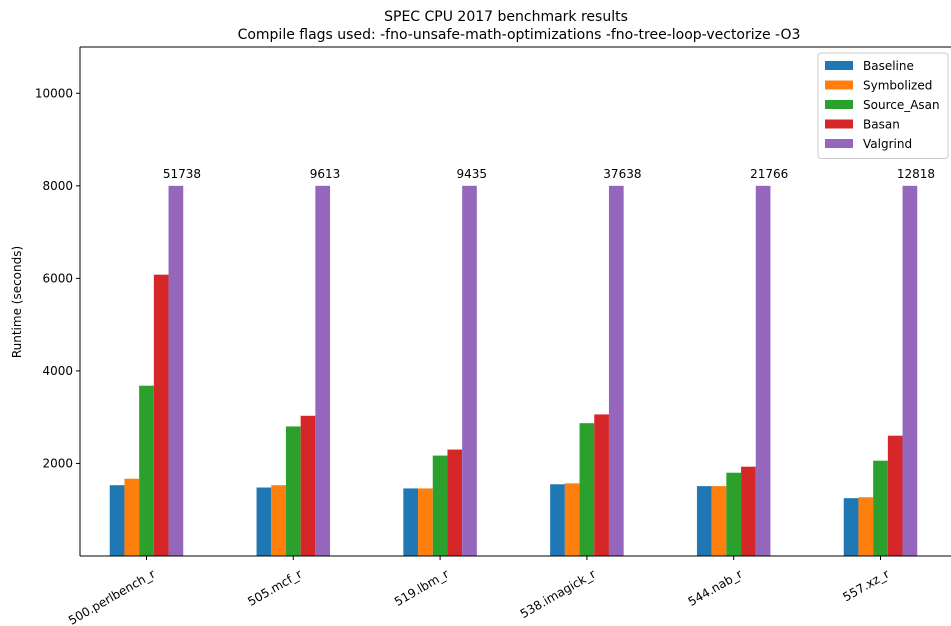  What do you see at coordinates (182, 174) in the screenshot?
I see `bar-annotation-0: 51738` at bounding box center [182, 174].